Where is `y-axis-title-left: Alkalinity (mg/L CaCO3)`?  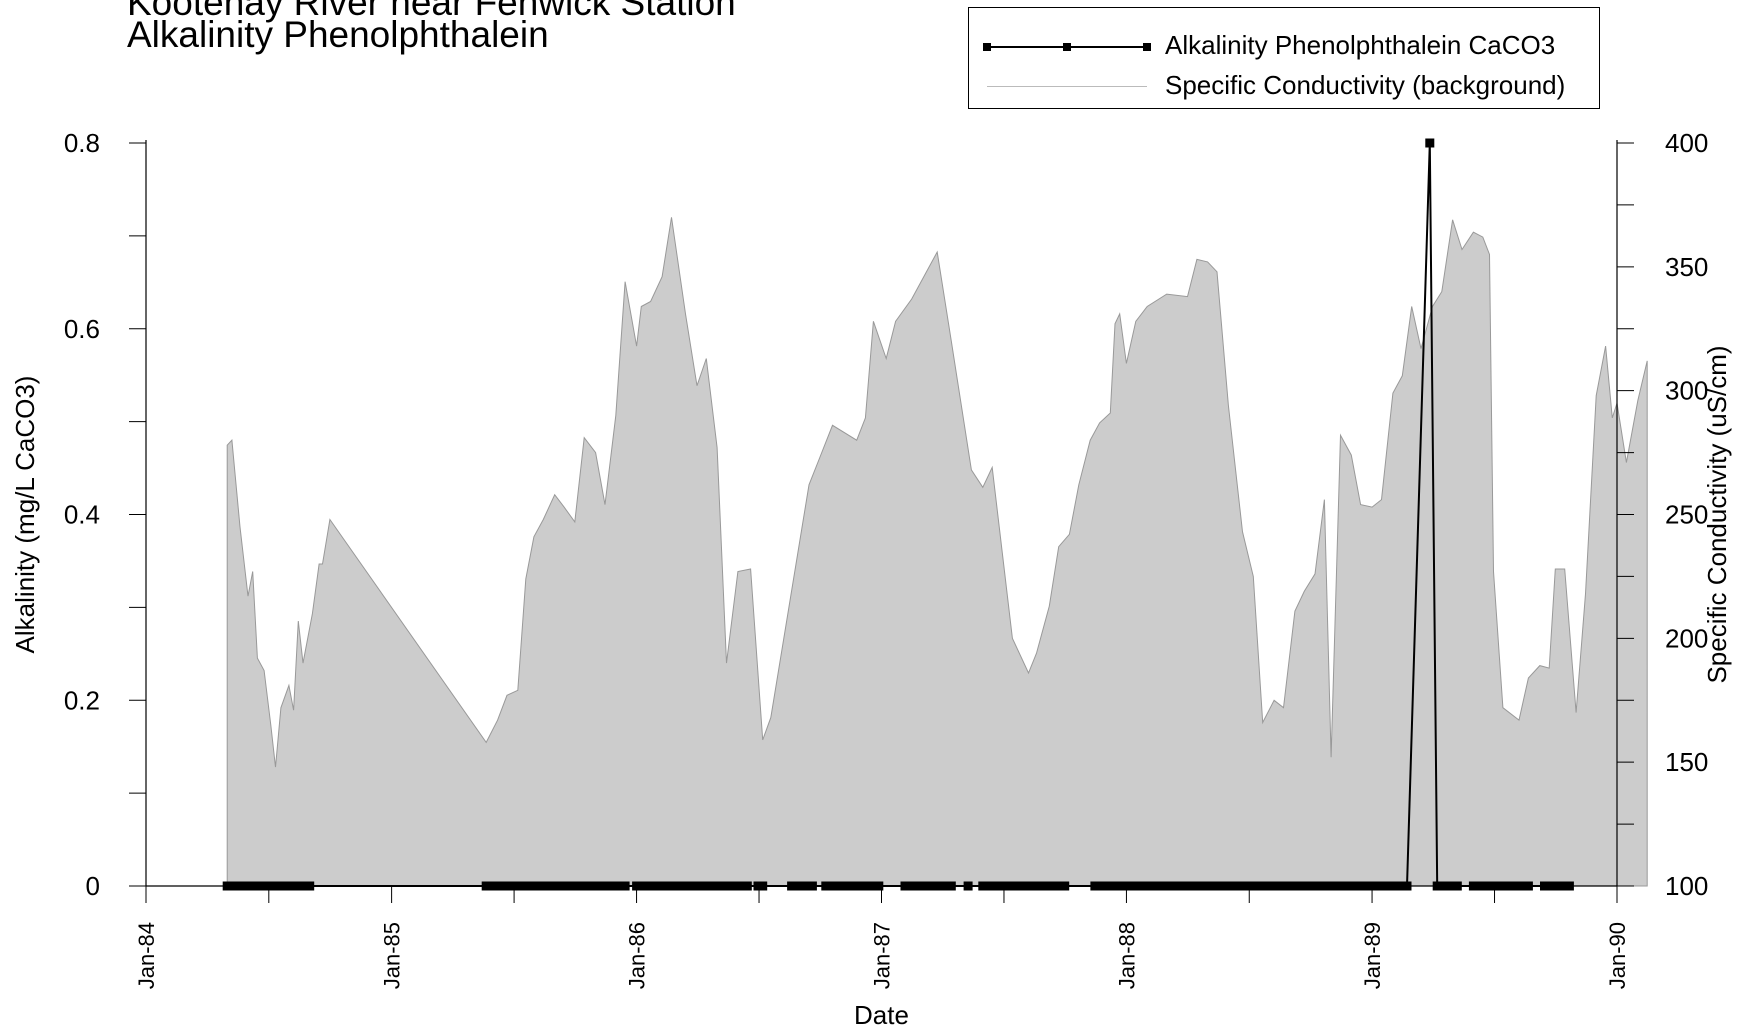 y-axis-title-left: Alkalinity (mg/L CaCO3) is located at coordinates (25, 515).